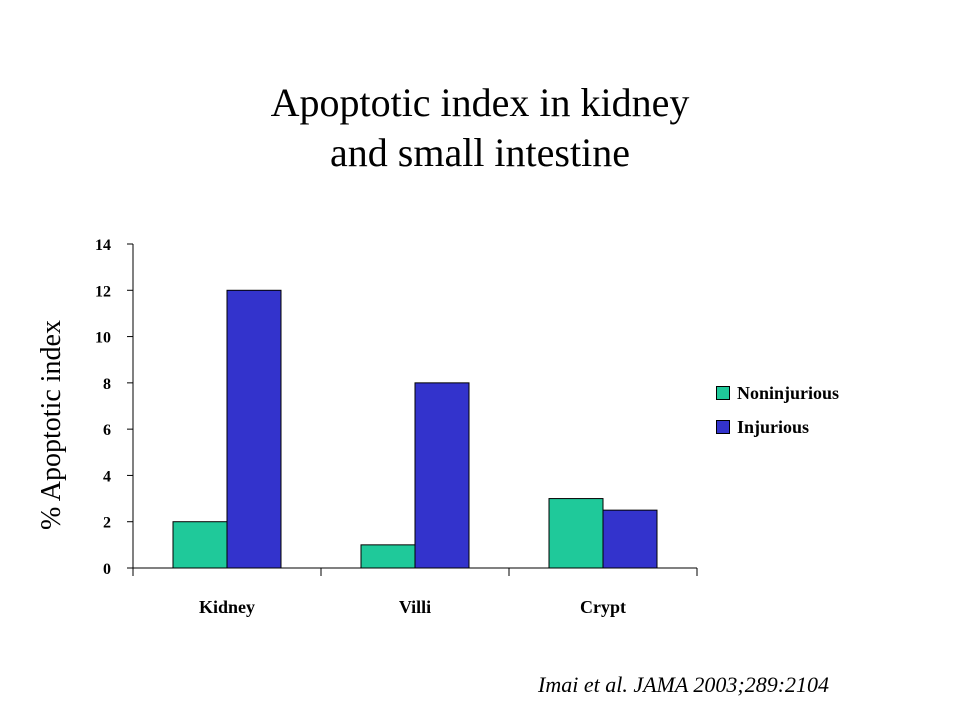 The width and height of the screenshot is (960, 720). I want to click on y-tick-label-10: 10, so click(103, 338).